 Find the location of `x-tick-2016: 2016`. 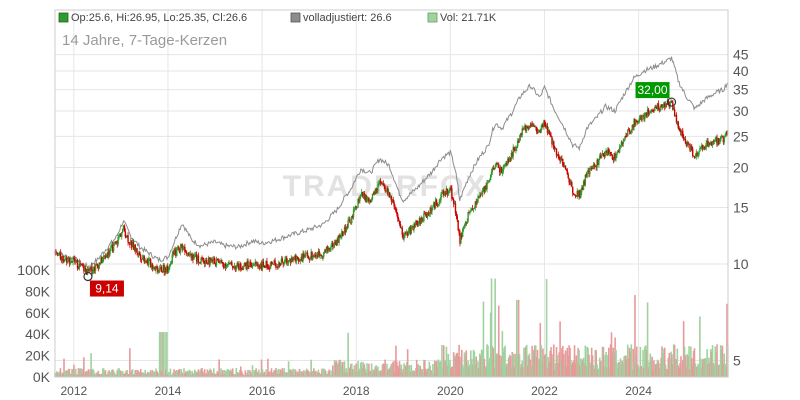

x-tick-2016: 2016 is located at coordinates (262, 391).